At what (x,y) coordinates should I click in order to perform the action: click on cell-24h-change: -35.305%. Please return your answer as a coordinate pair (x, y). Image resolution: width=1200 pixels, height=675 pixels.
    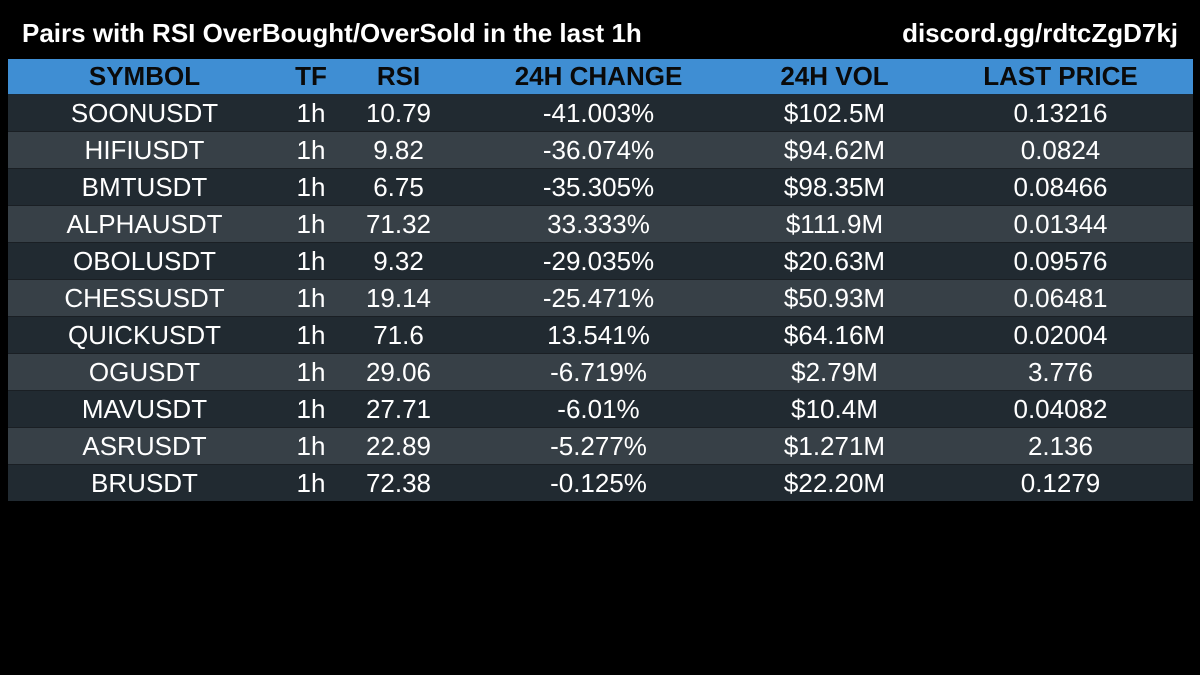
    Looking at the image, I should click on (598, 187).